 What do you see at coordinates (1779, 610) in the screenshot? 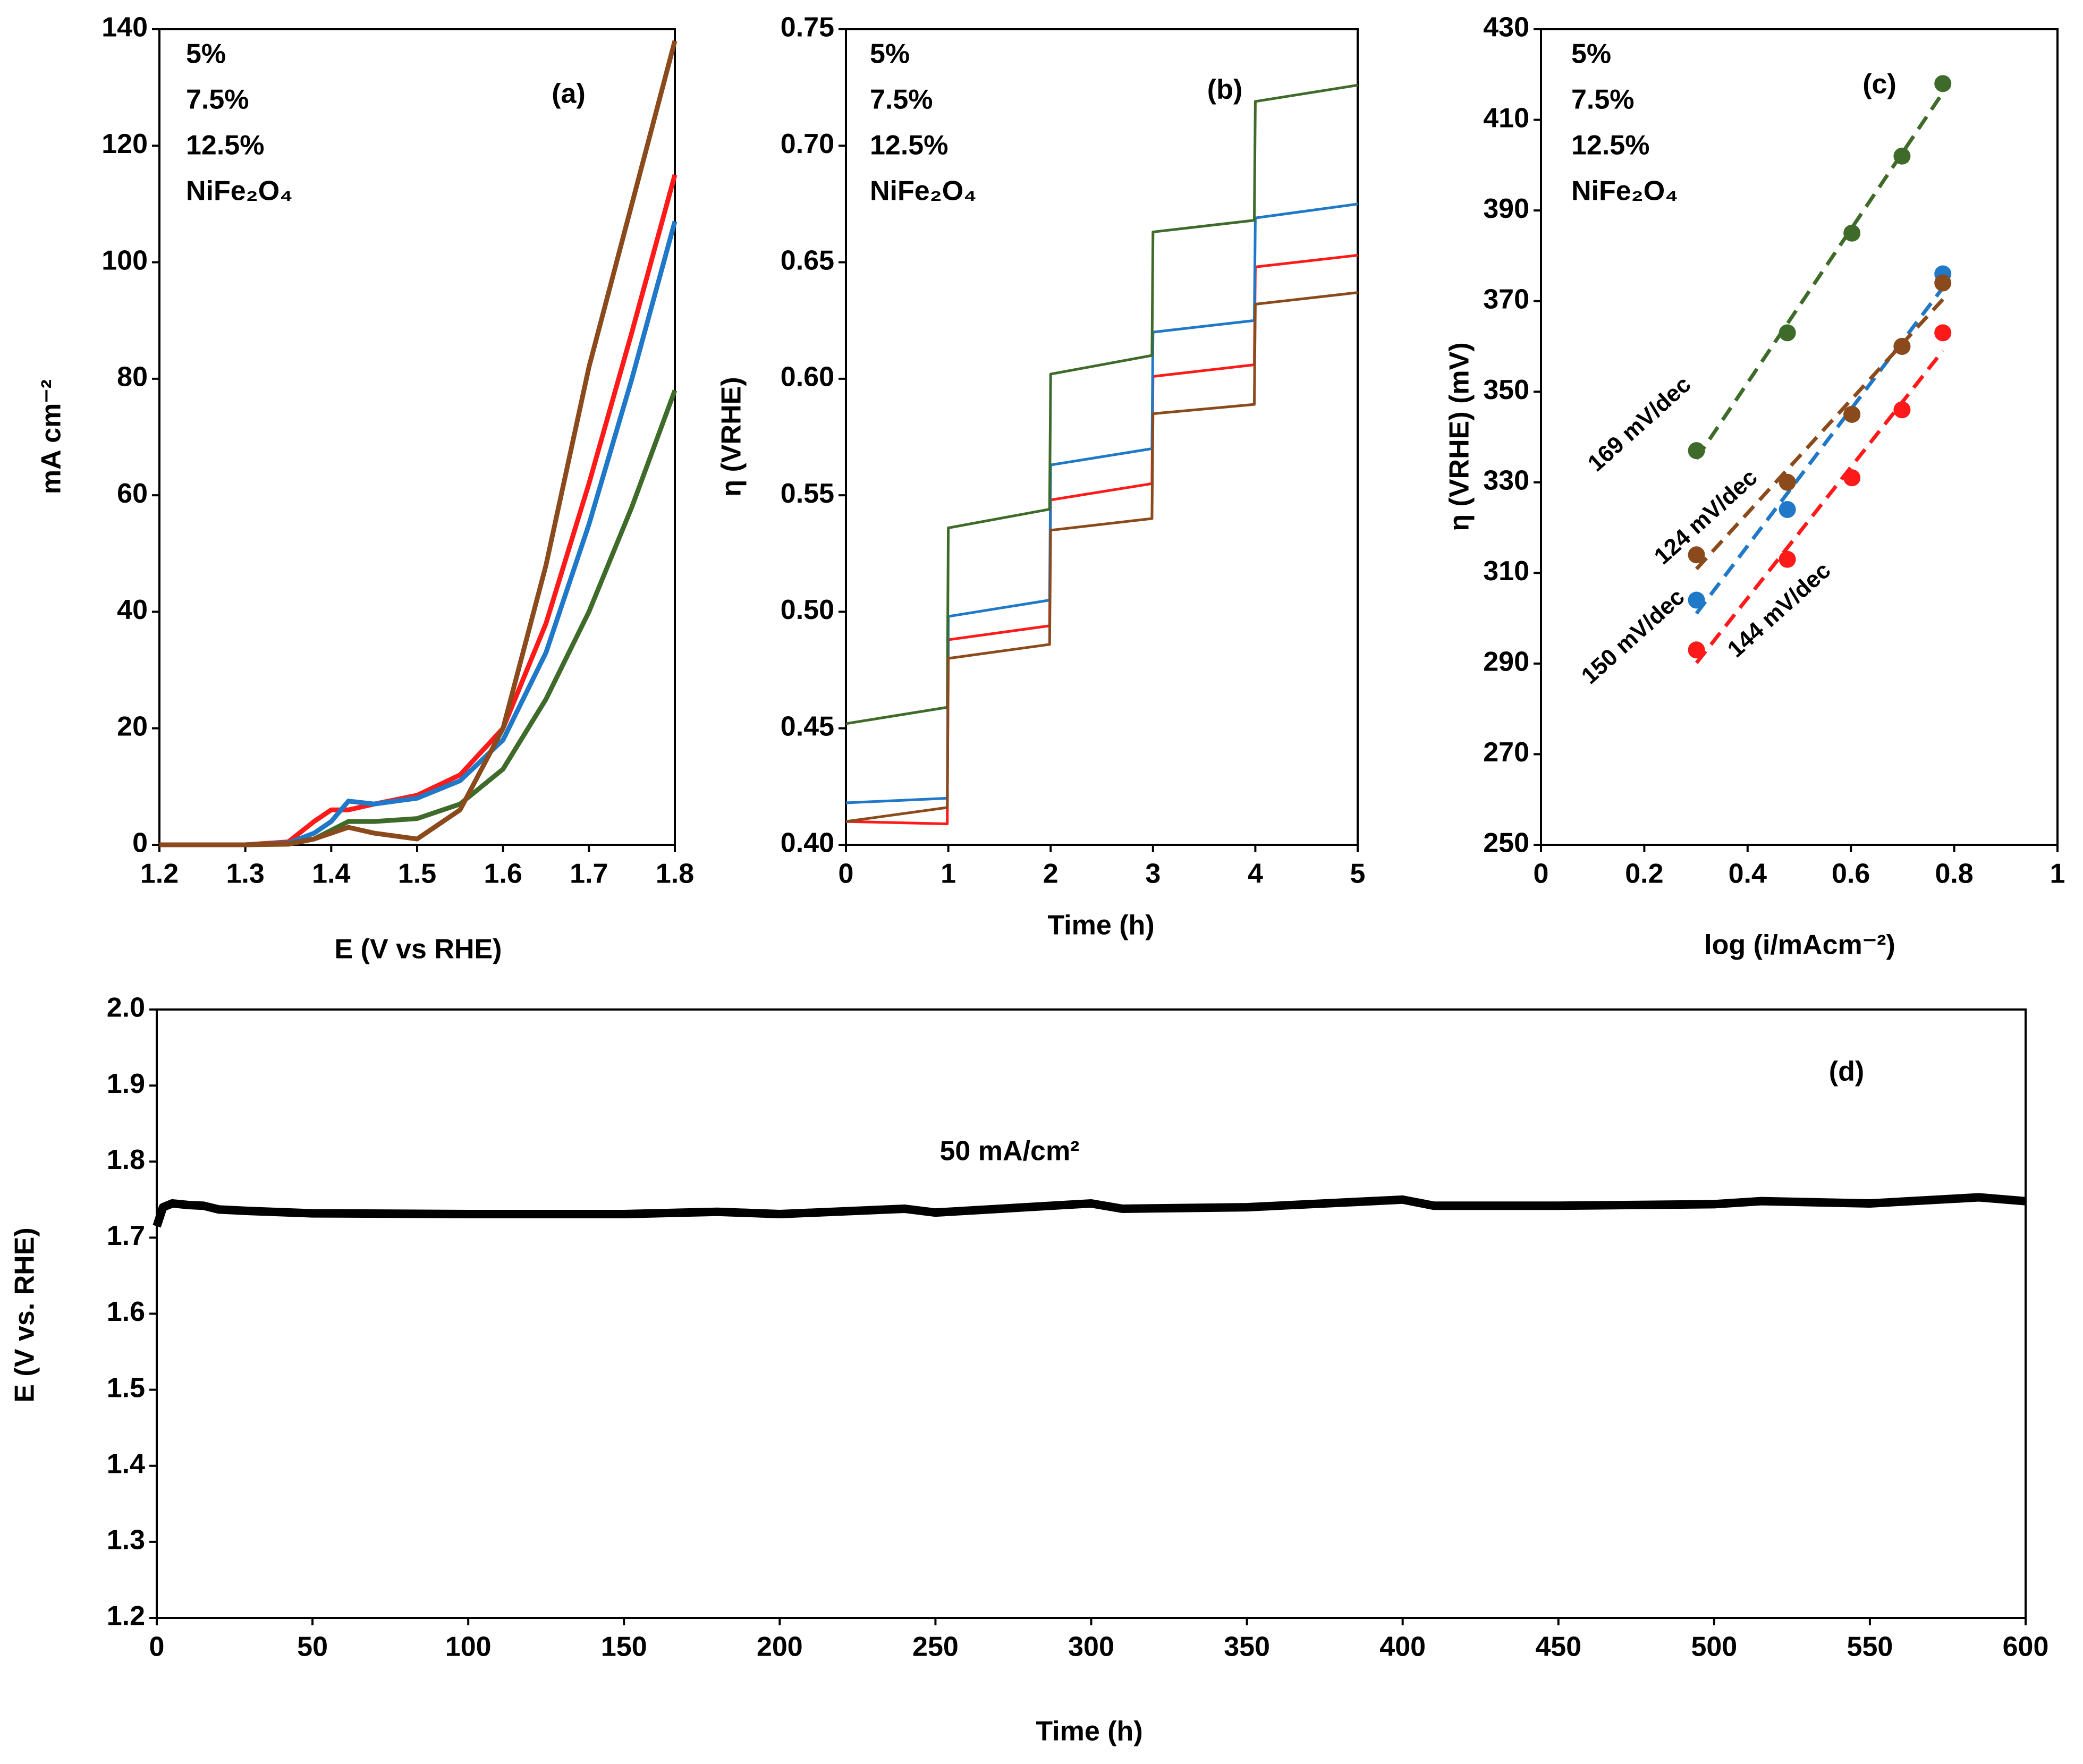
I see `slope-label: 144 mV/dec` at bounding box center [1779, 610].